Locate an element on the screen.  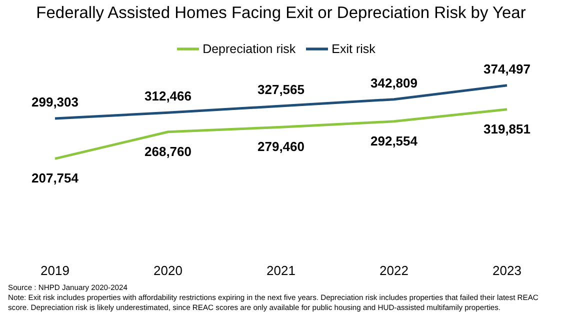
data-label: 319,851 is located at coordinates (507, 128).